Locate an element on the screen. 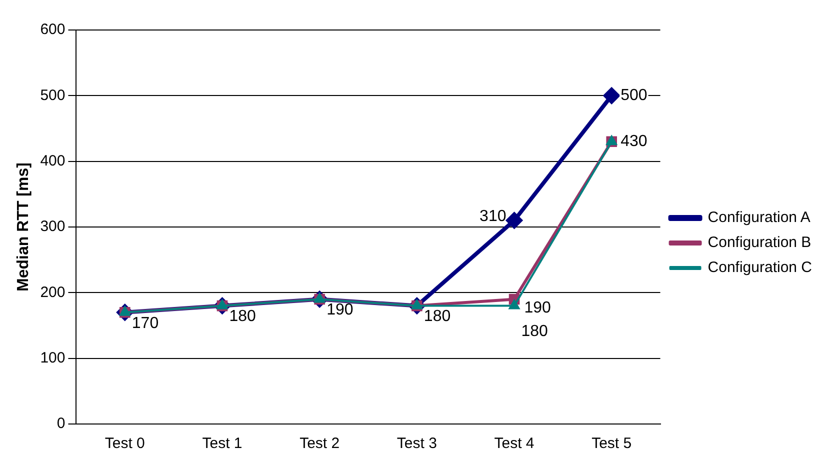  legend-label: Configuration A is located at coordinates (759, 217).